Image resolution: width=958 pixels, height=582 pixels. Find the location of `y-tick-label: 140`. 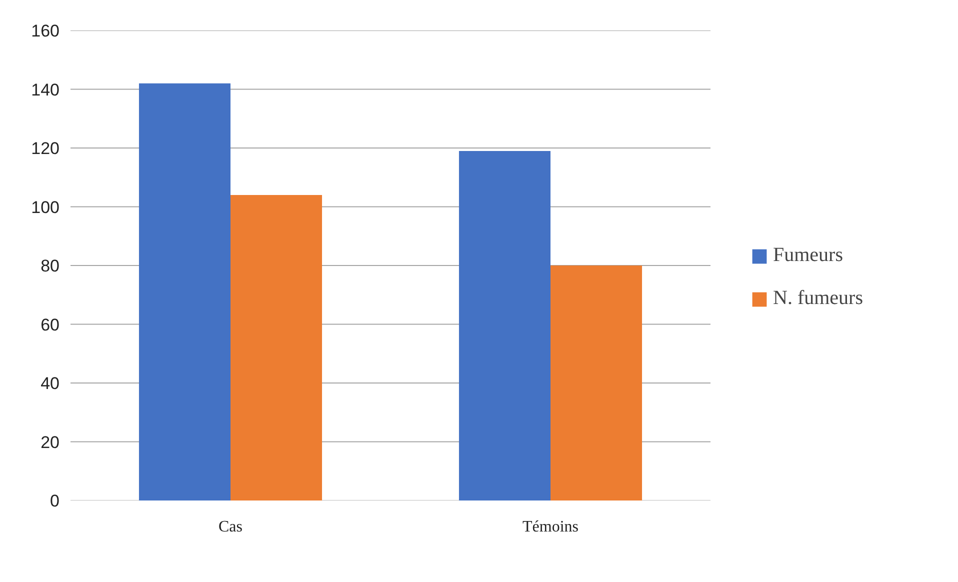

y-tick-label: 140 is located at coordinates (45, 90).